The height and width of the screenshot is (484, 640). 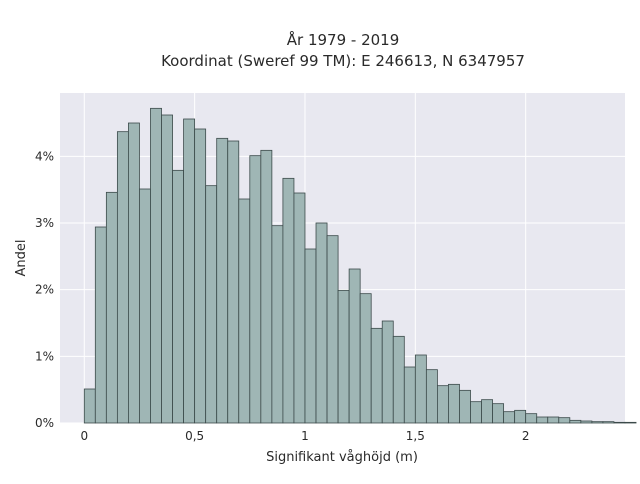 I want to click on x-tick-label: 0,5, so click(x=194, y=436).